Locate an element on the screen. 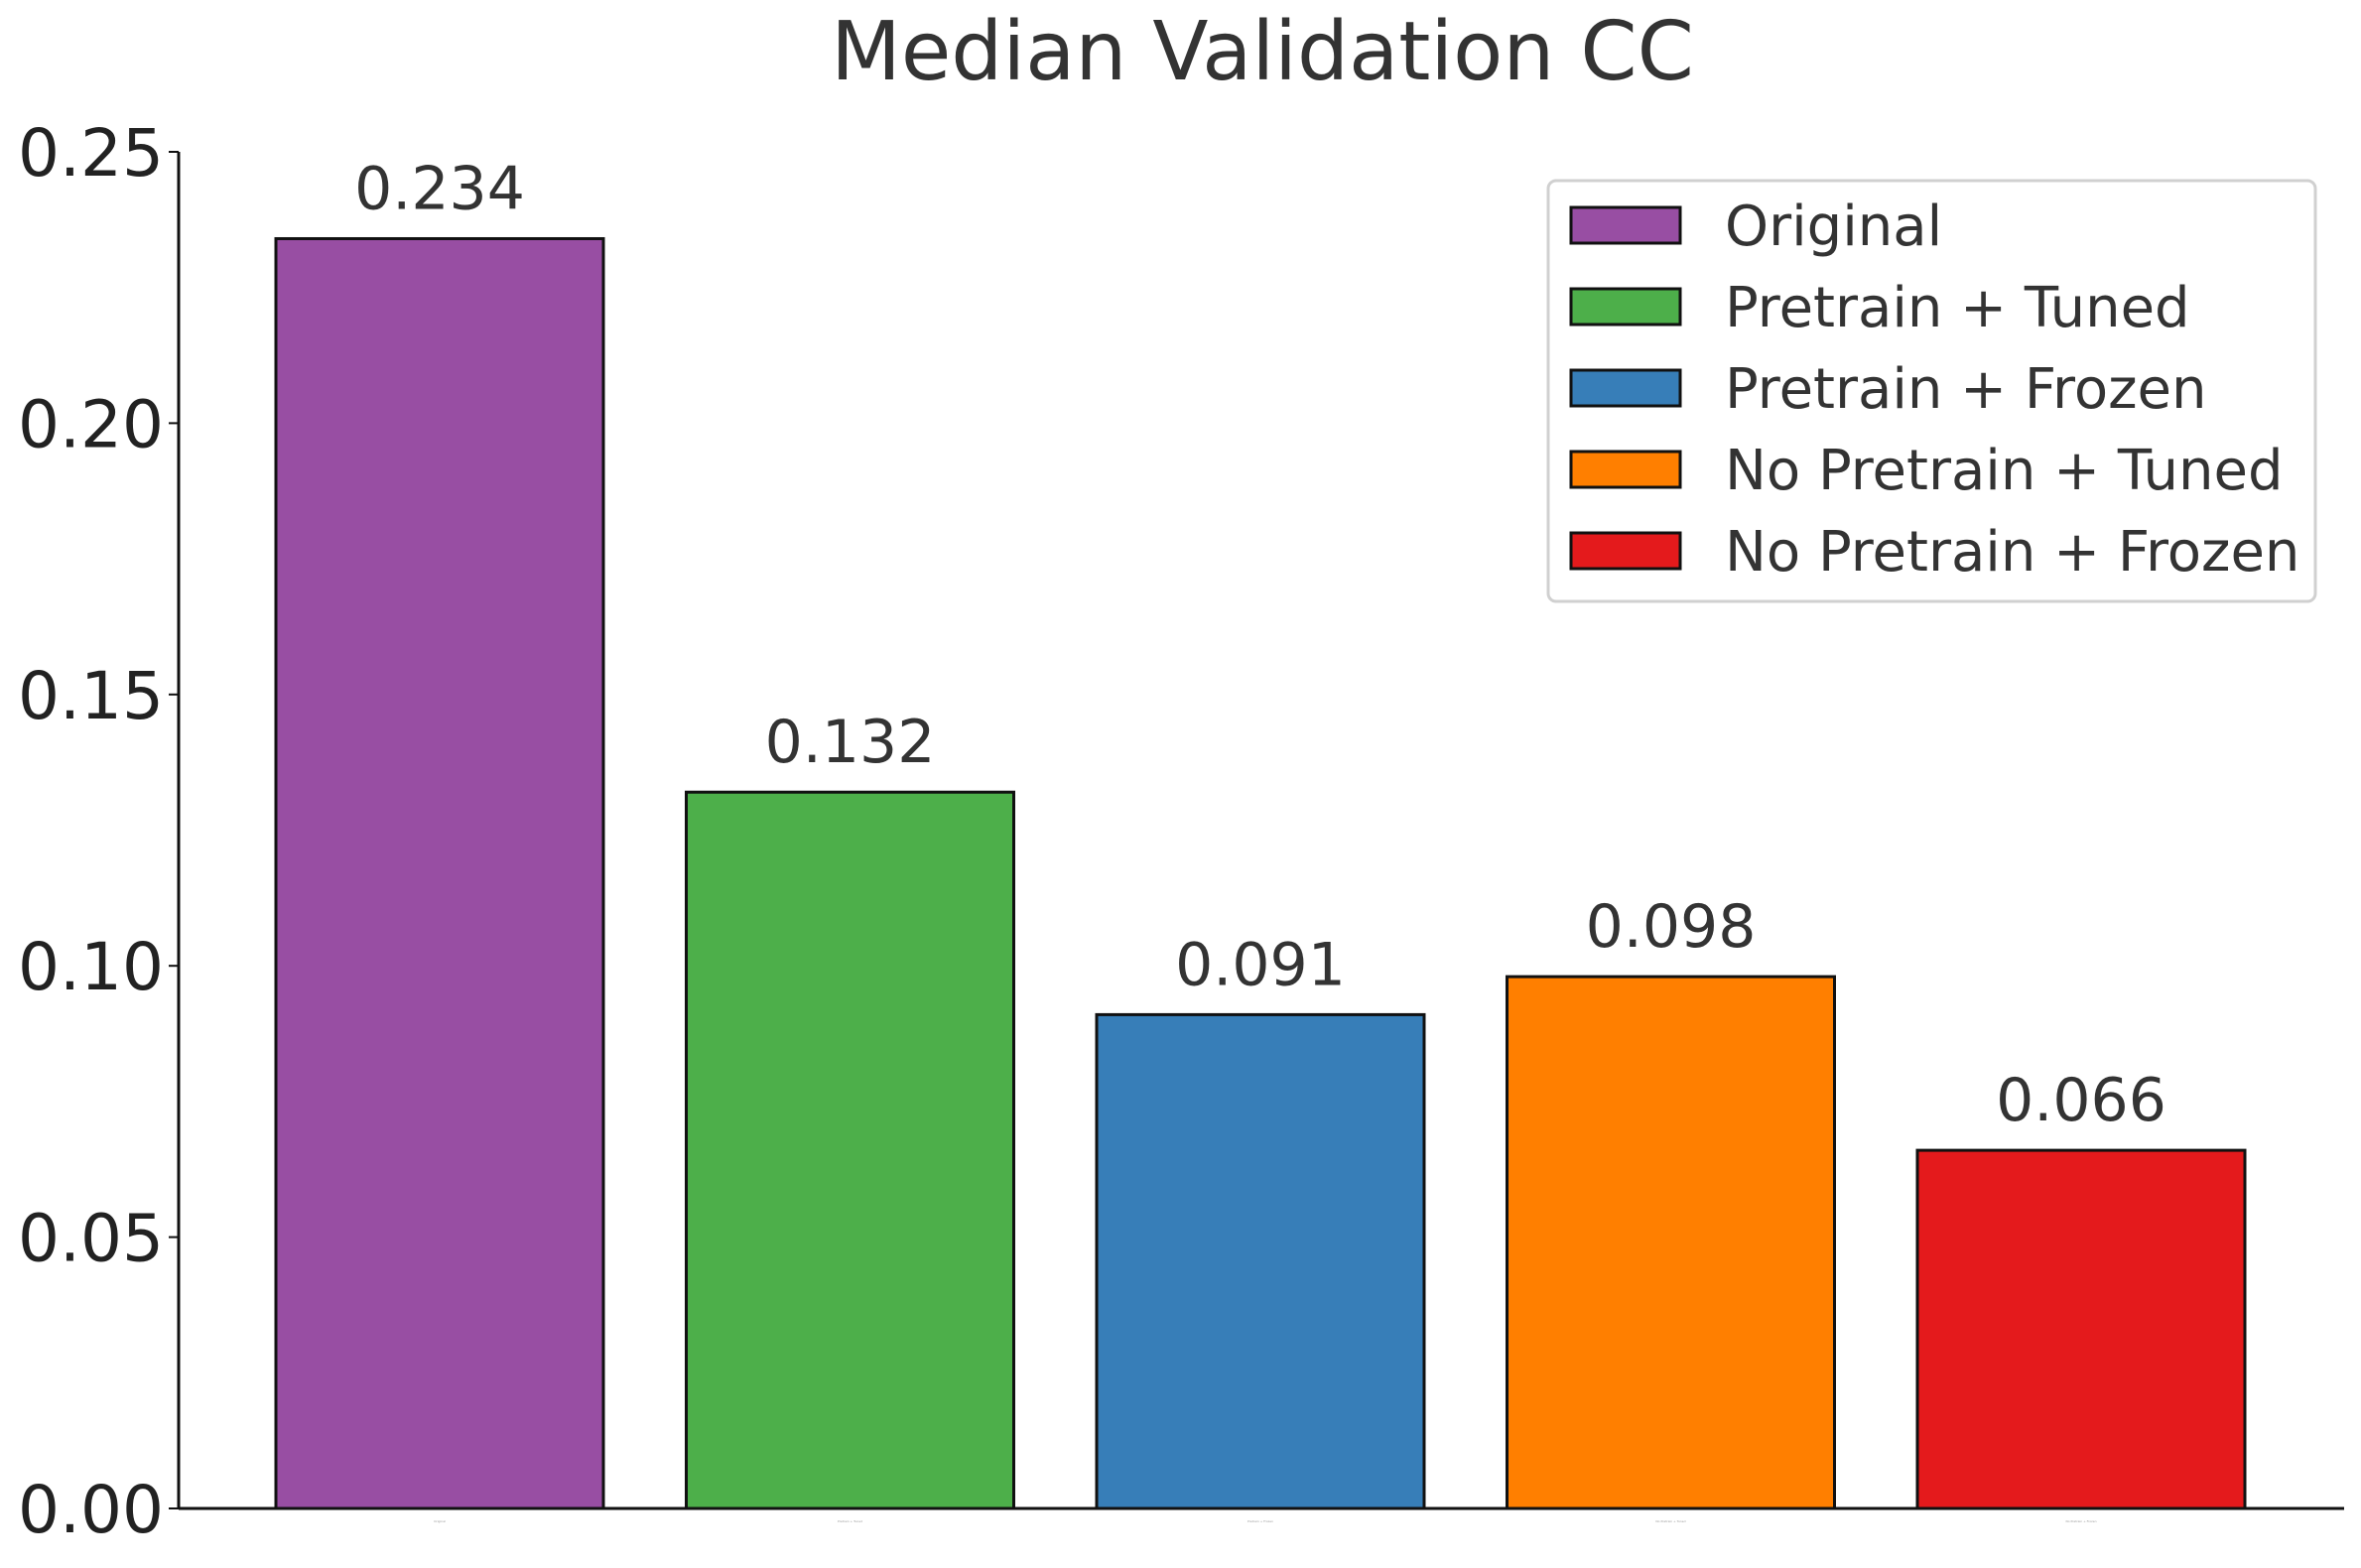 Image resolution: width=2361 pixels, height=1568 pixels. y-tick-label-3: 0.10 is located at coordinates (91, 967).